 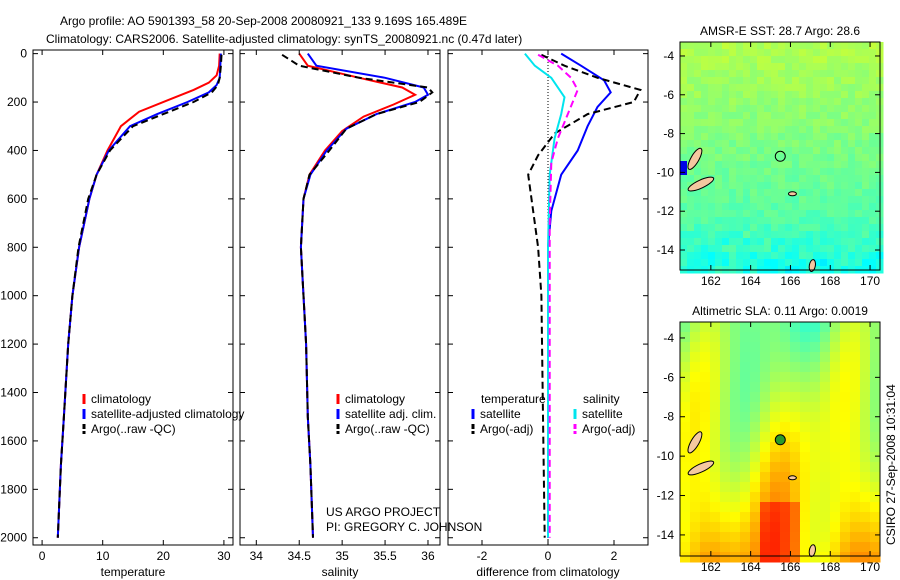 What do you see at coordinates (780, 442) in the screenshot?
I see `sla-map-field` at bounding box center [780, 442].